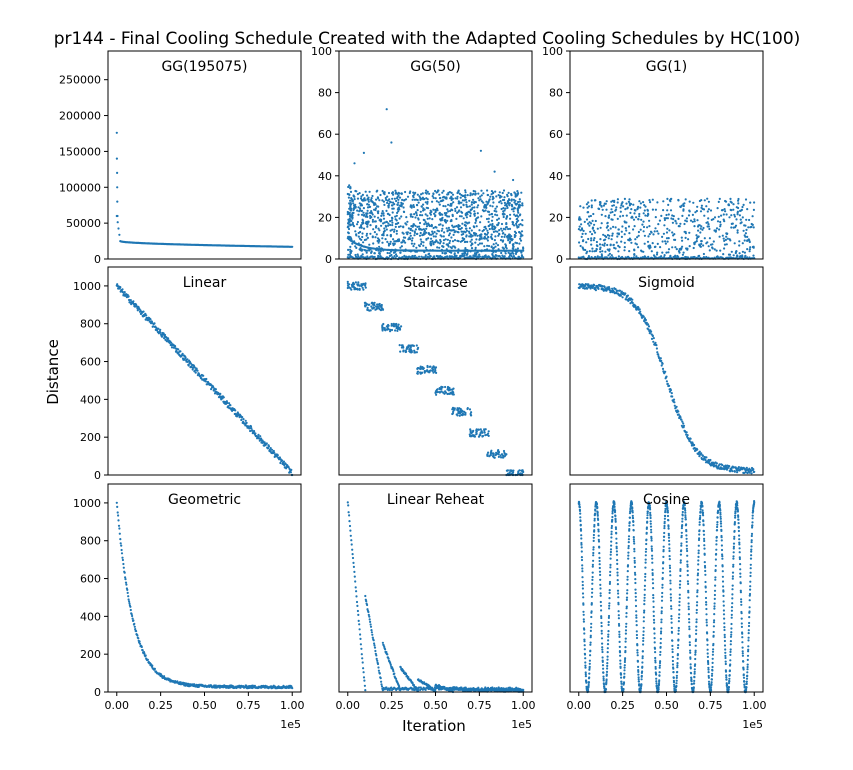 Image resolution: width=853 pixels, height=770 pixels. What do you see at coordinates (328, 259) in the screenshot?
I see `y-tick-label: 0` at bounding box center [328, 259].